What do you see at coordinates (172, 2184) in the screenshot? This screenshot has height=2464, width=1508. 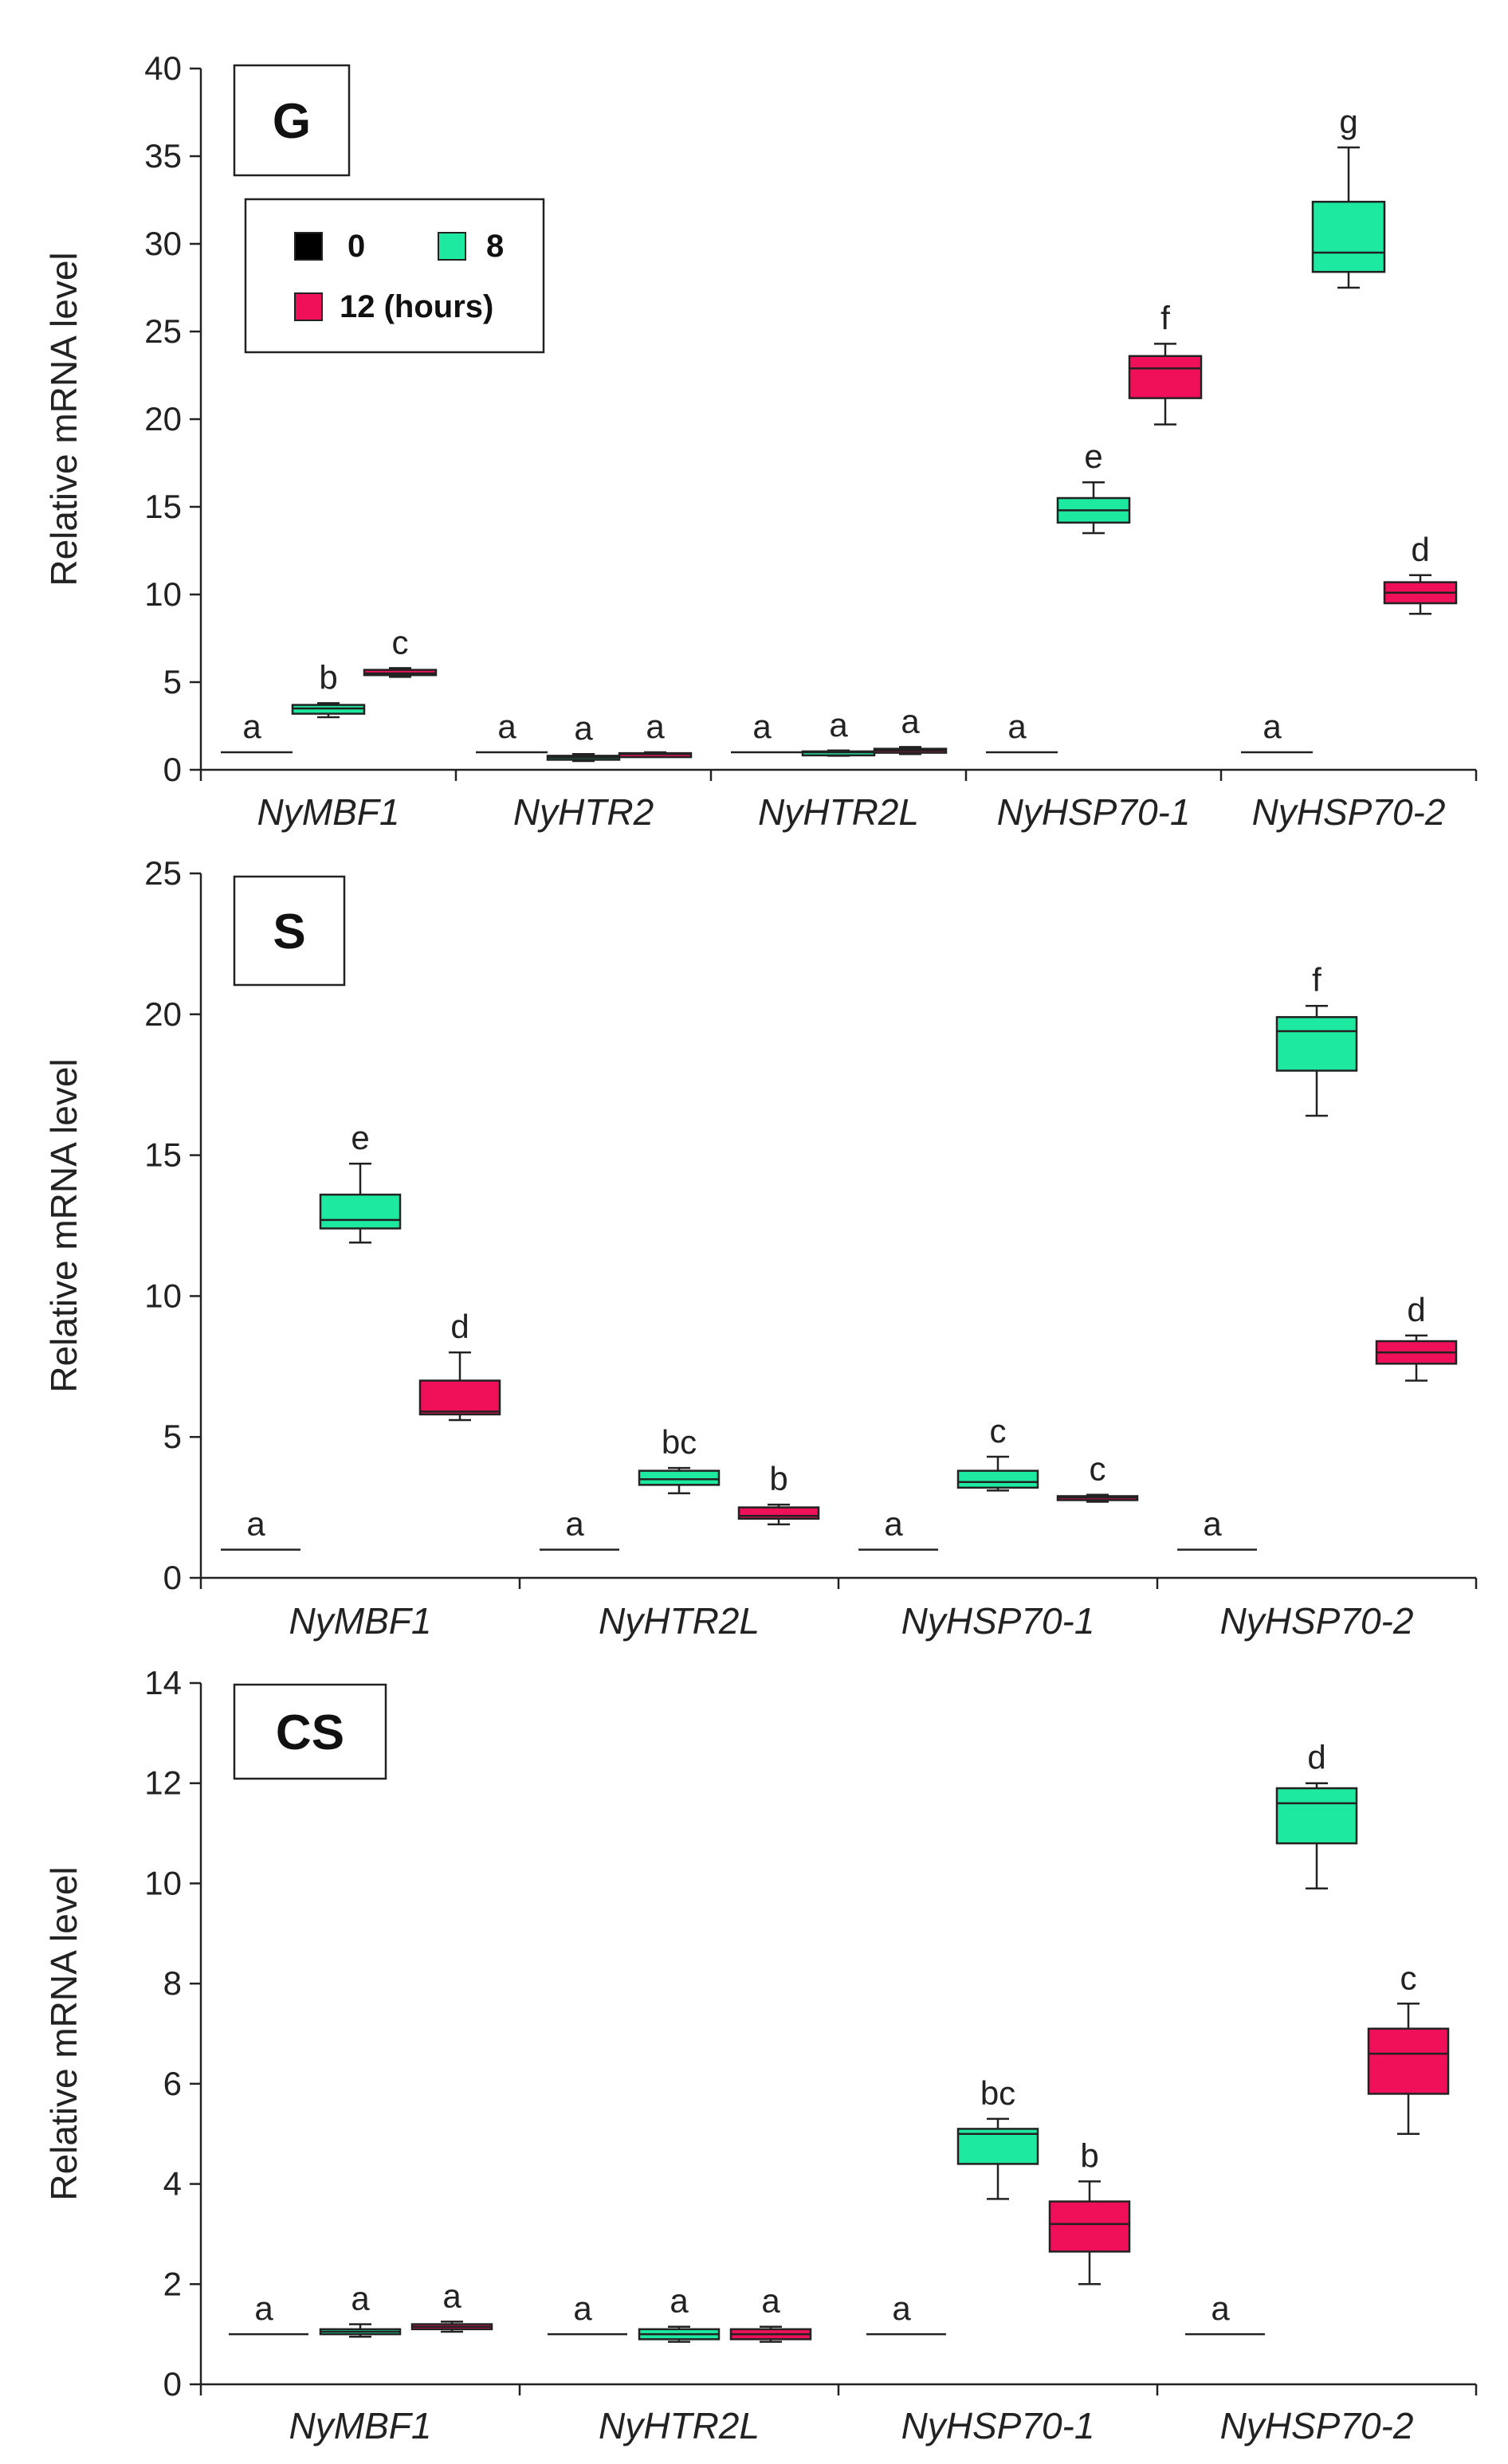 I see `y-tick-label: 4` at bounding box center [172, 2184].